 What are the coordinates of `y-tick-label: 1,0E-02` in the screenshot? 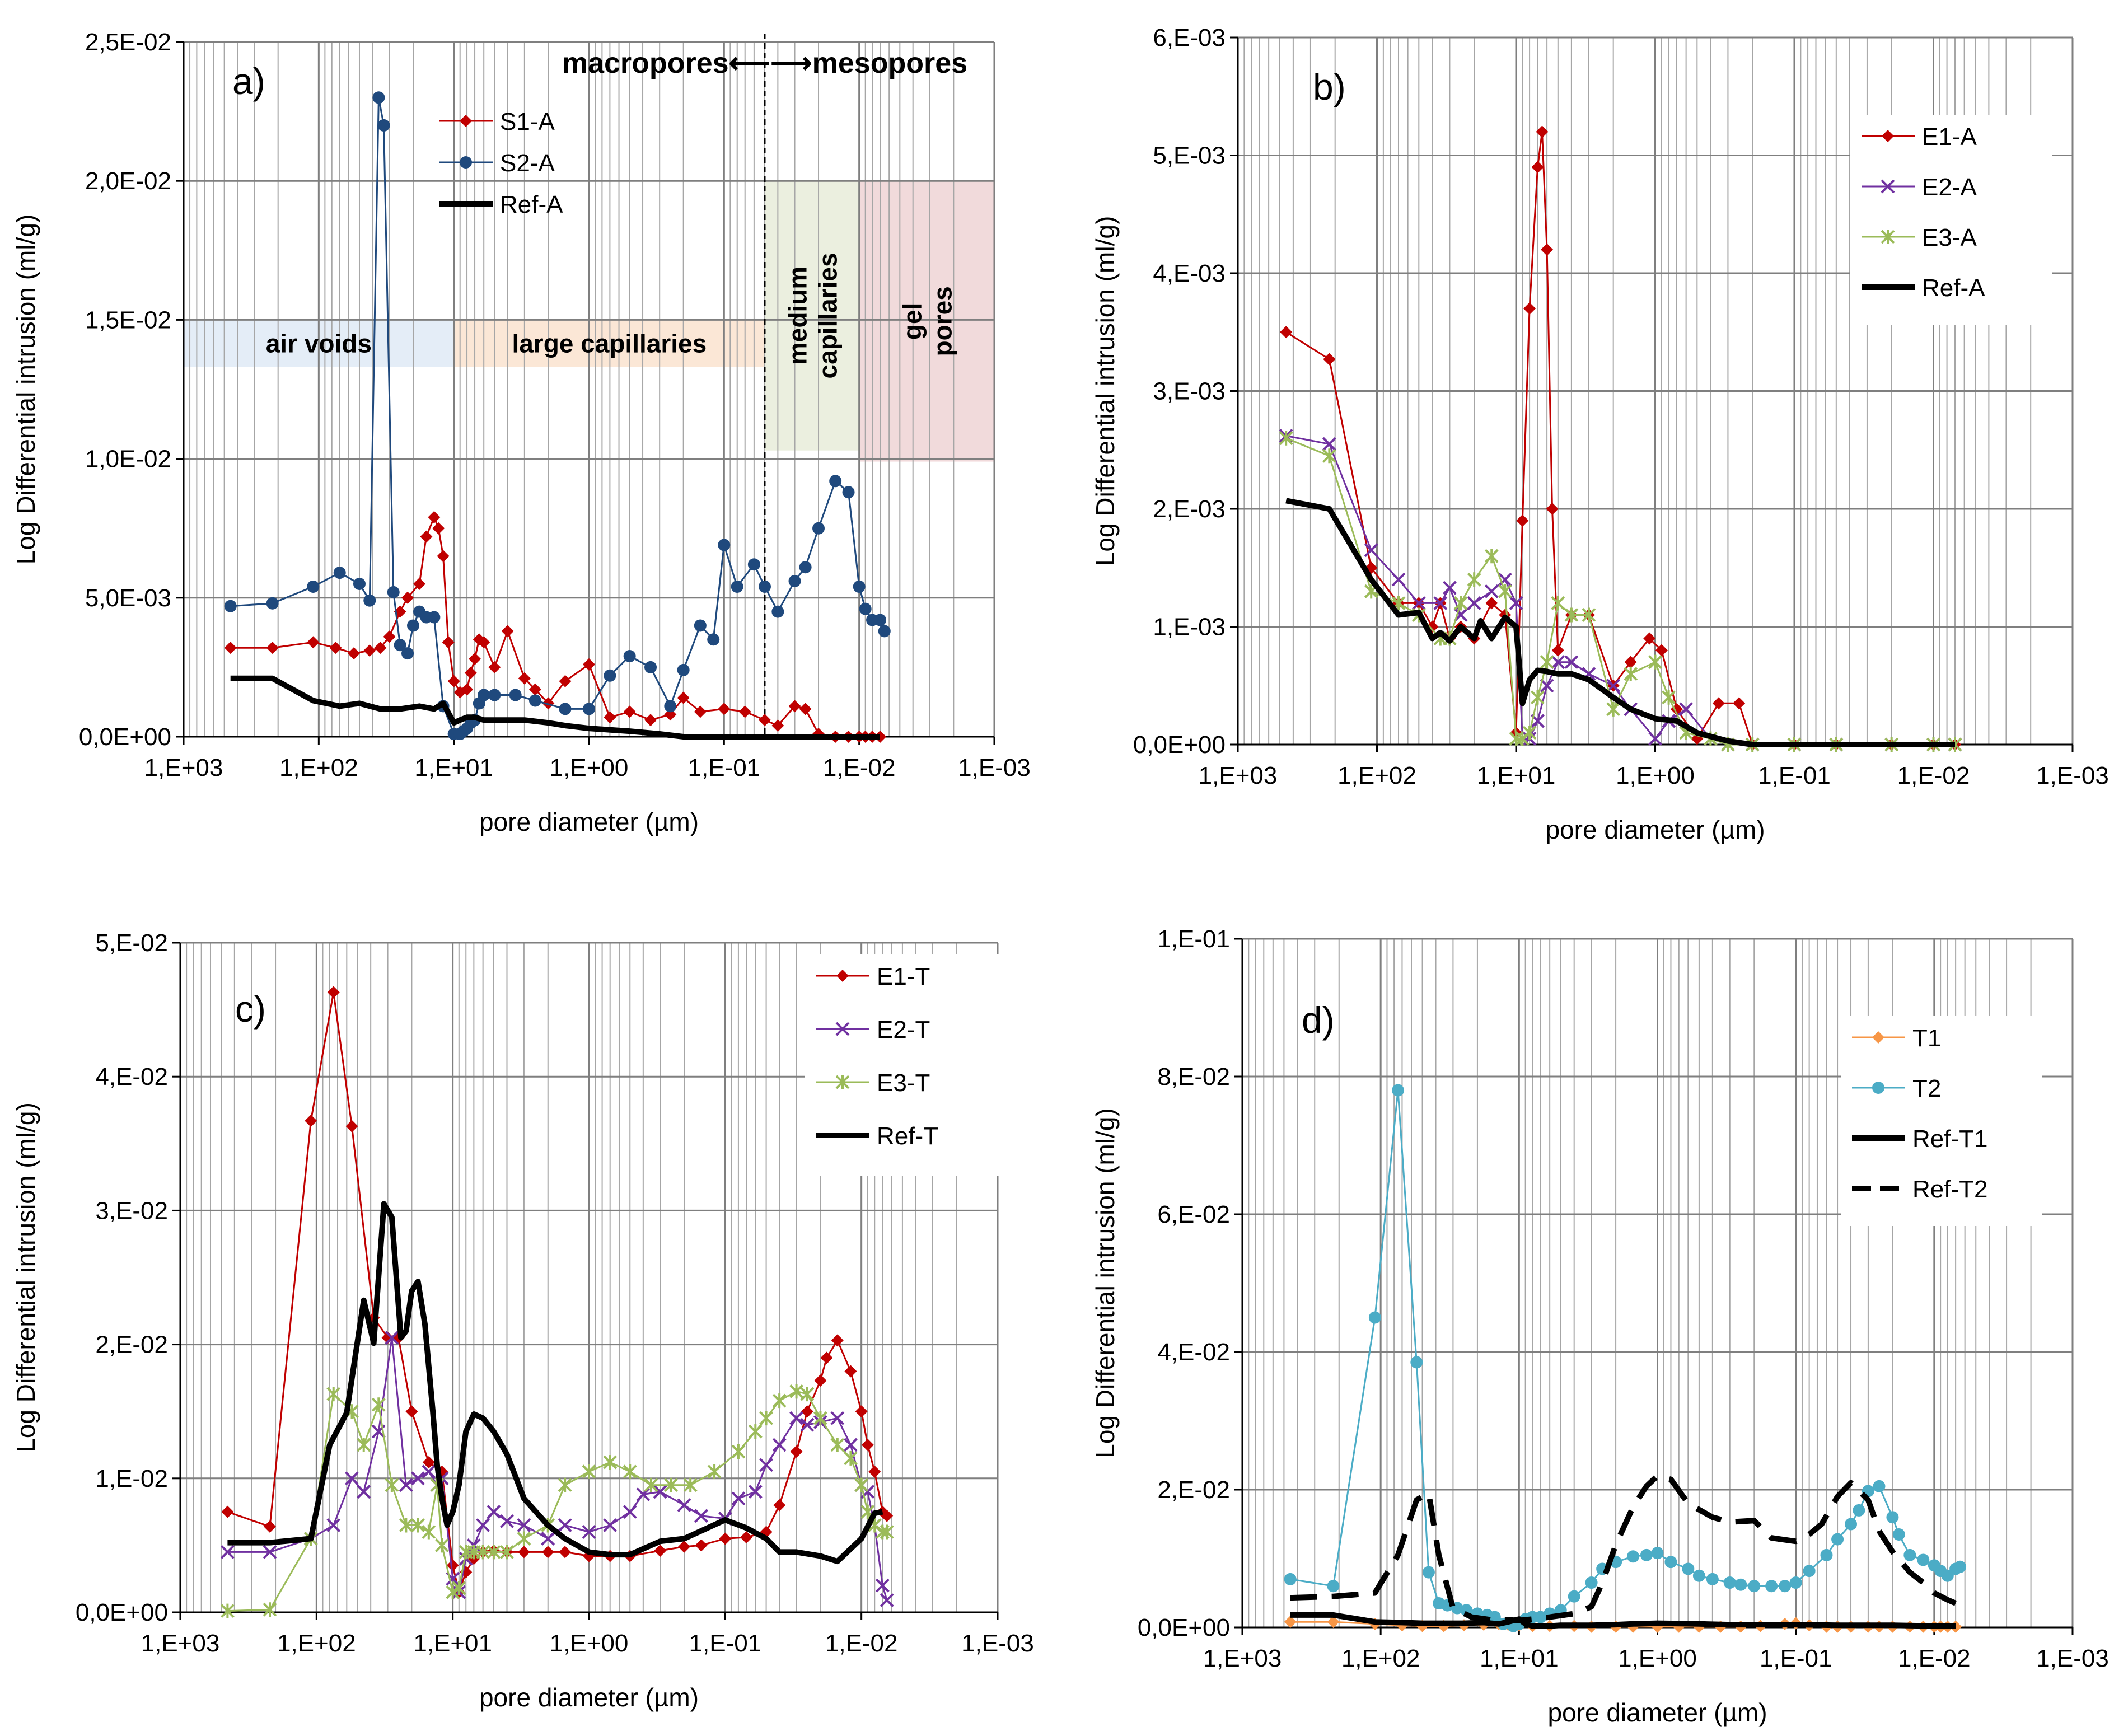 It's located at (128, 459).